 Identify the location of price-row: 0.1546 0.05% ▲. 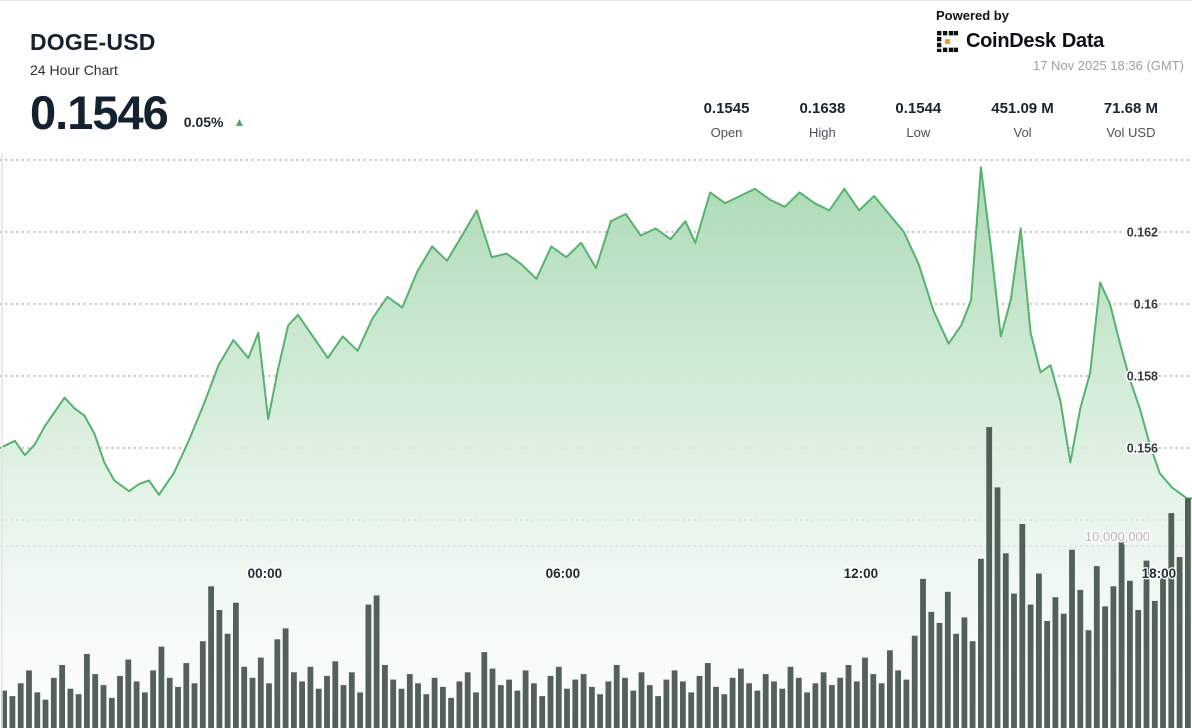
(137, 112).